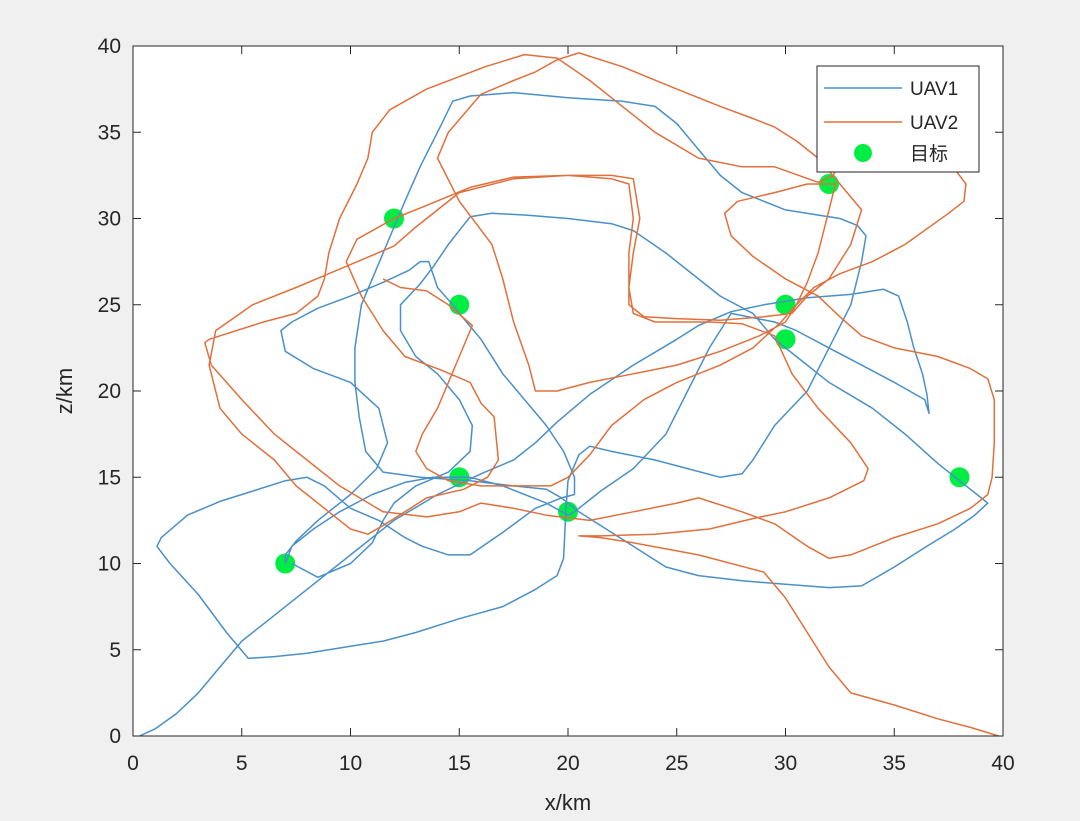 This screenshot has height=821, width=1080. What do you see at coordinates (115, 736) in the screenshot?
I see `y-tick-label: 0` at bounding box center [115, 736].